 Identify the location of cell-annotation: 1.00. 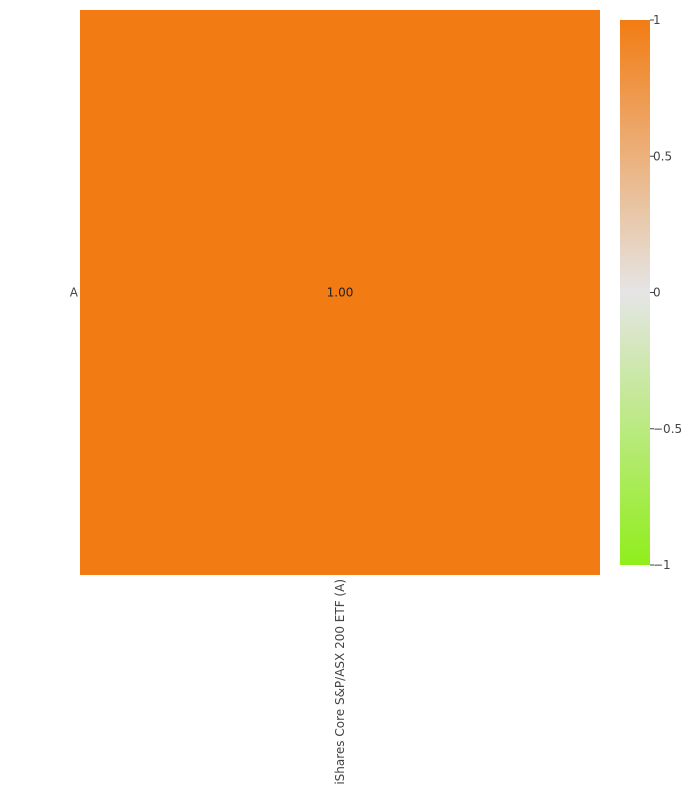
(340, 293).